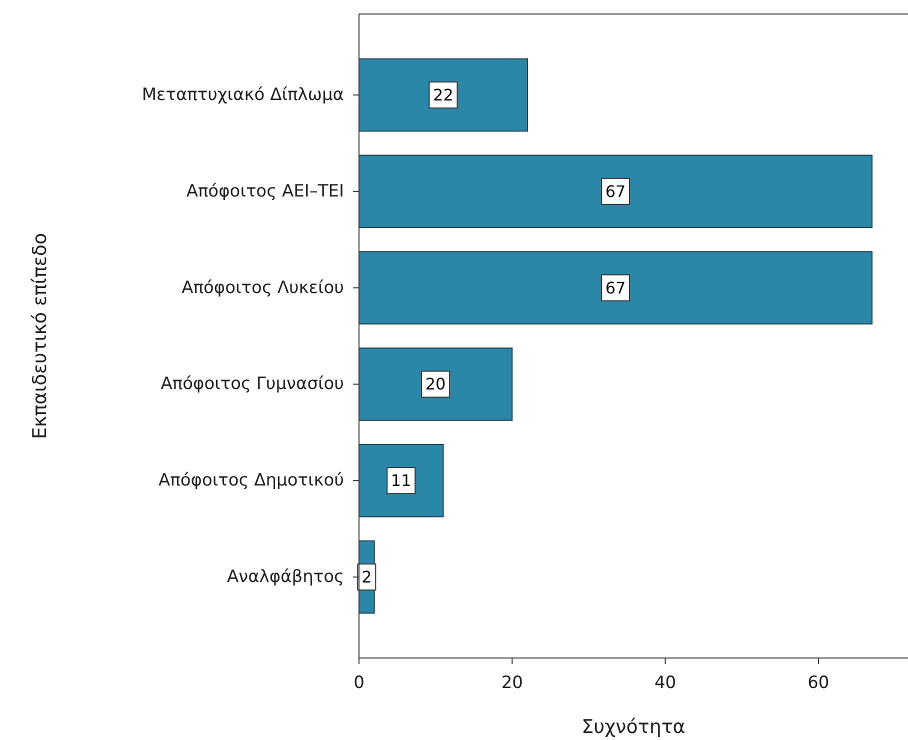 The width and height of the screenshot is (908, 740). I want to click on y-tick-label: Απόφοιτος Γυμνασίου, so click(252, 384).